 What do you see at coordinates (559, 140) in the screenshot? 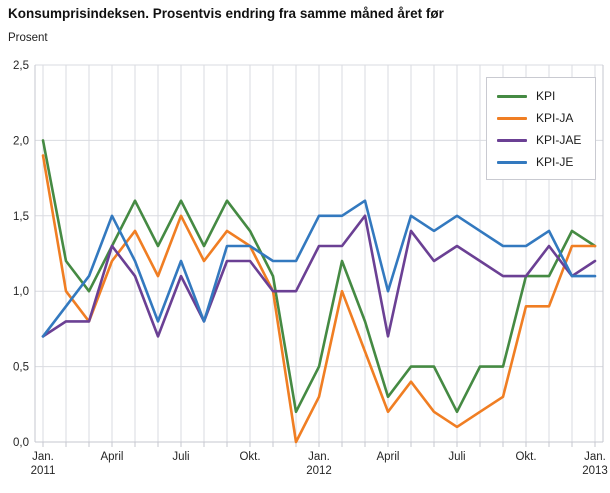
I see `legend-label: KPI-JAE` at bounding box center [559, 140].